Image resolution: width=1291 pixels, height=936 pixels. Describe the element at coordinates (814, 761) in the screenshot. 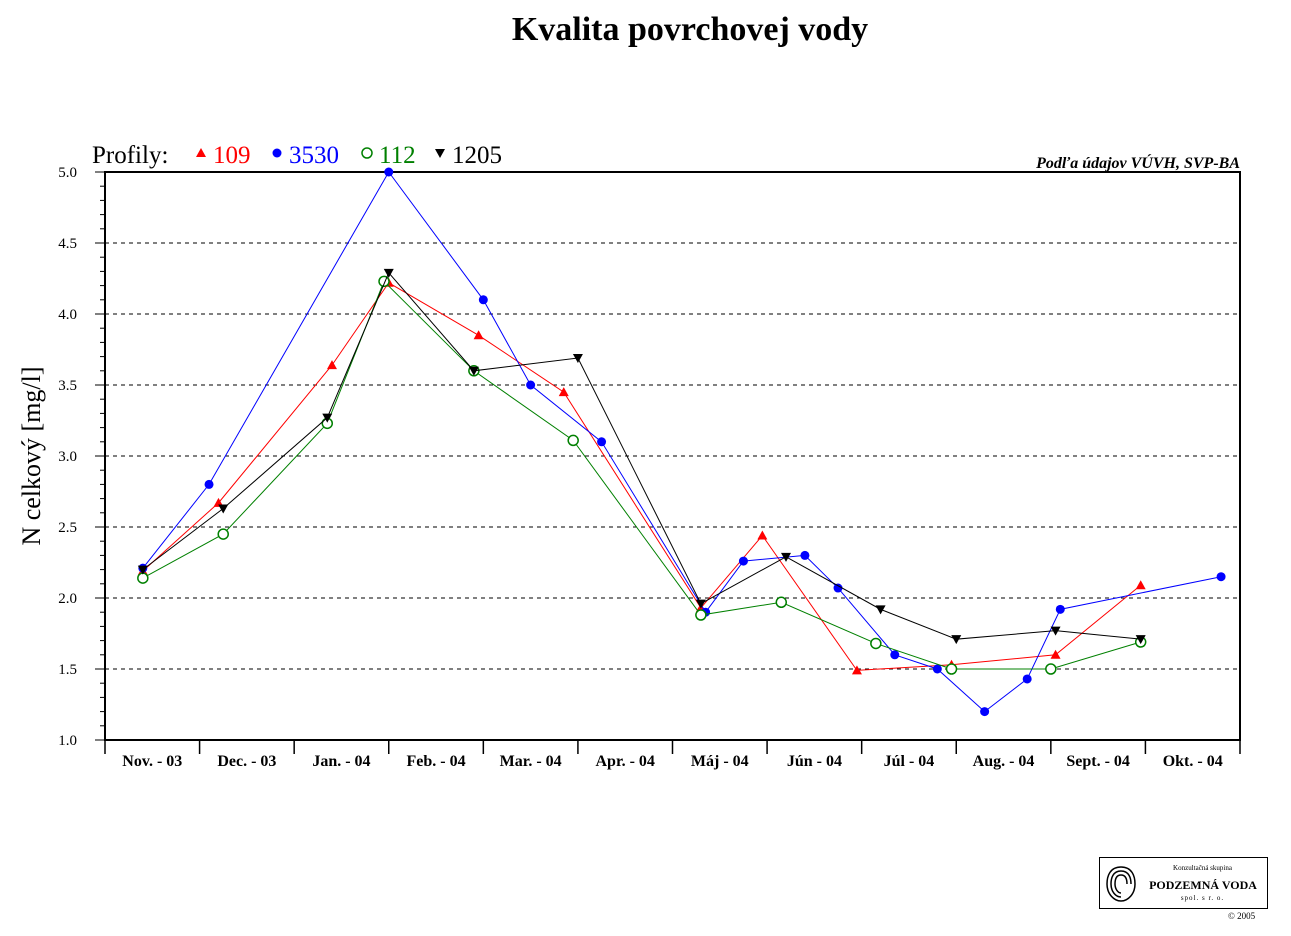

I see `x-tick-label: Jún - 04` at that location.